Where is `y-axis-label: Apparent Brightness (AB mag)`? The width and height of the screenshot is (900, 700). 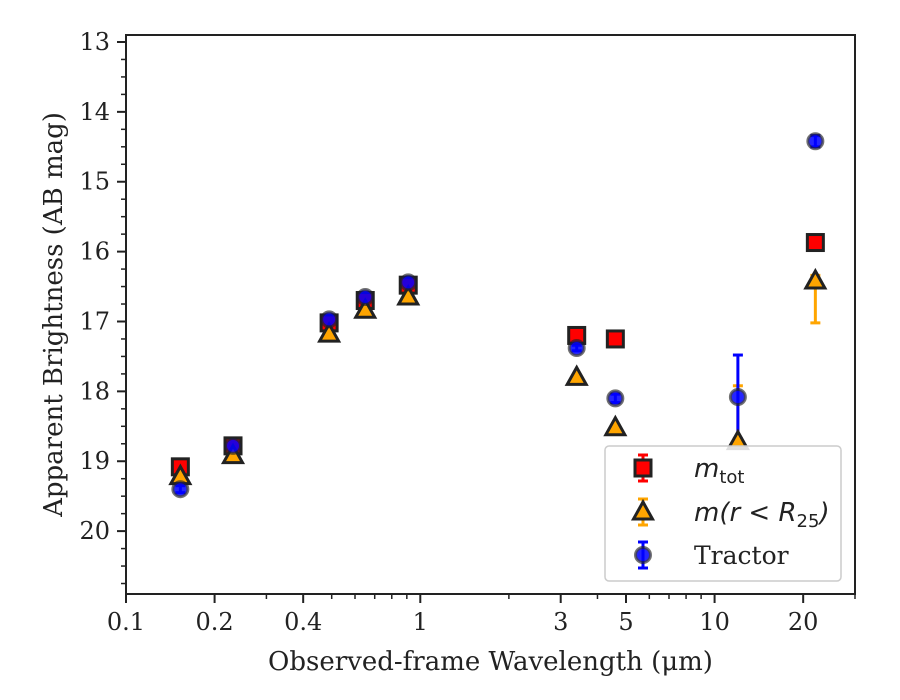 y-axis-label: Apparent Brightness (AB mag) is located at coordinates (54, 315).